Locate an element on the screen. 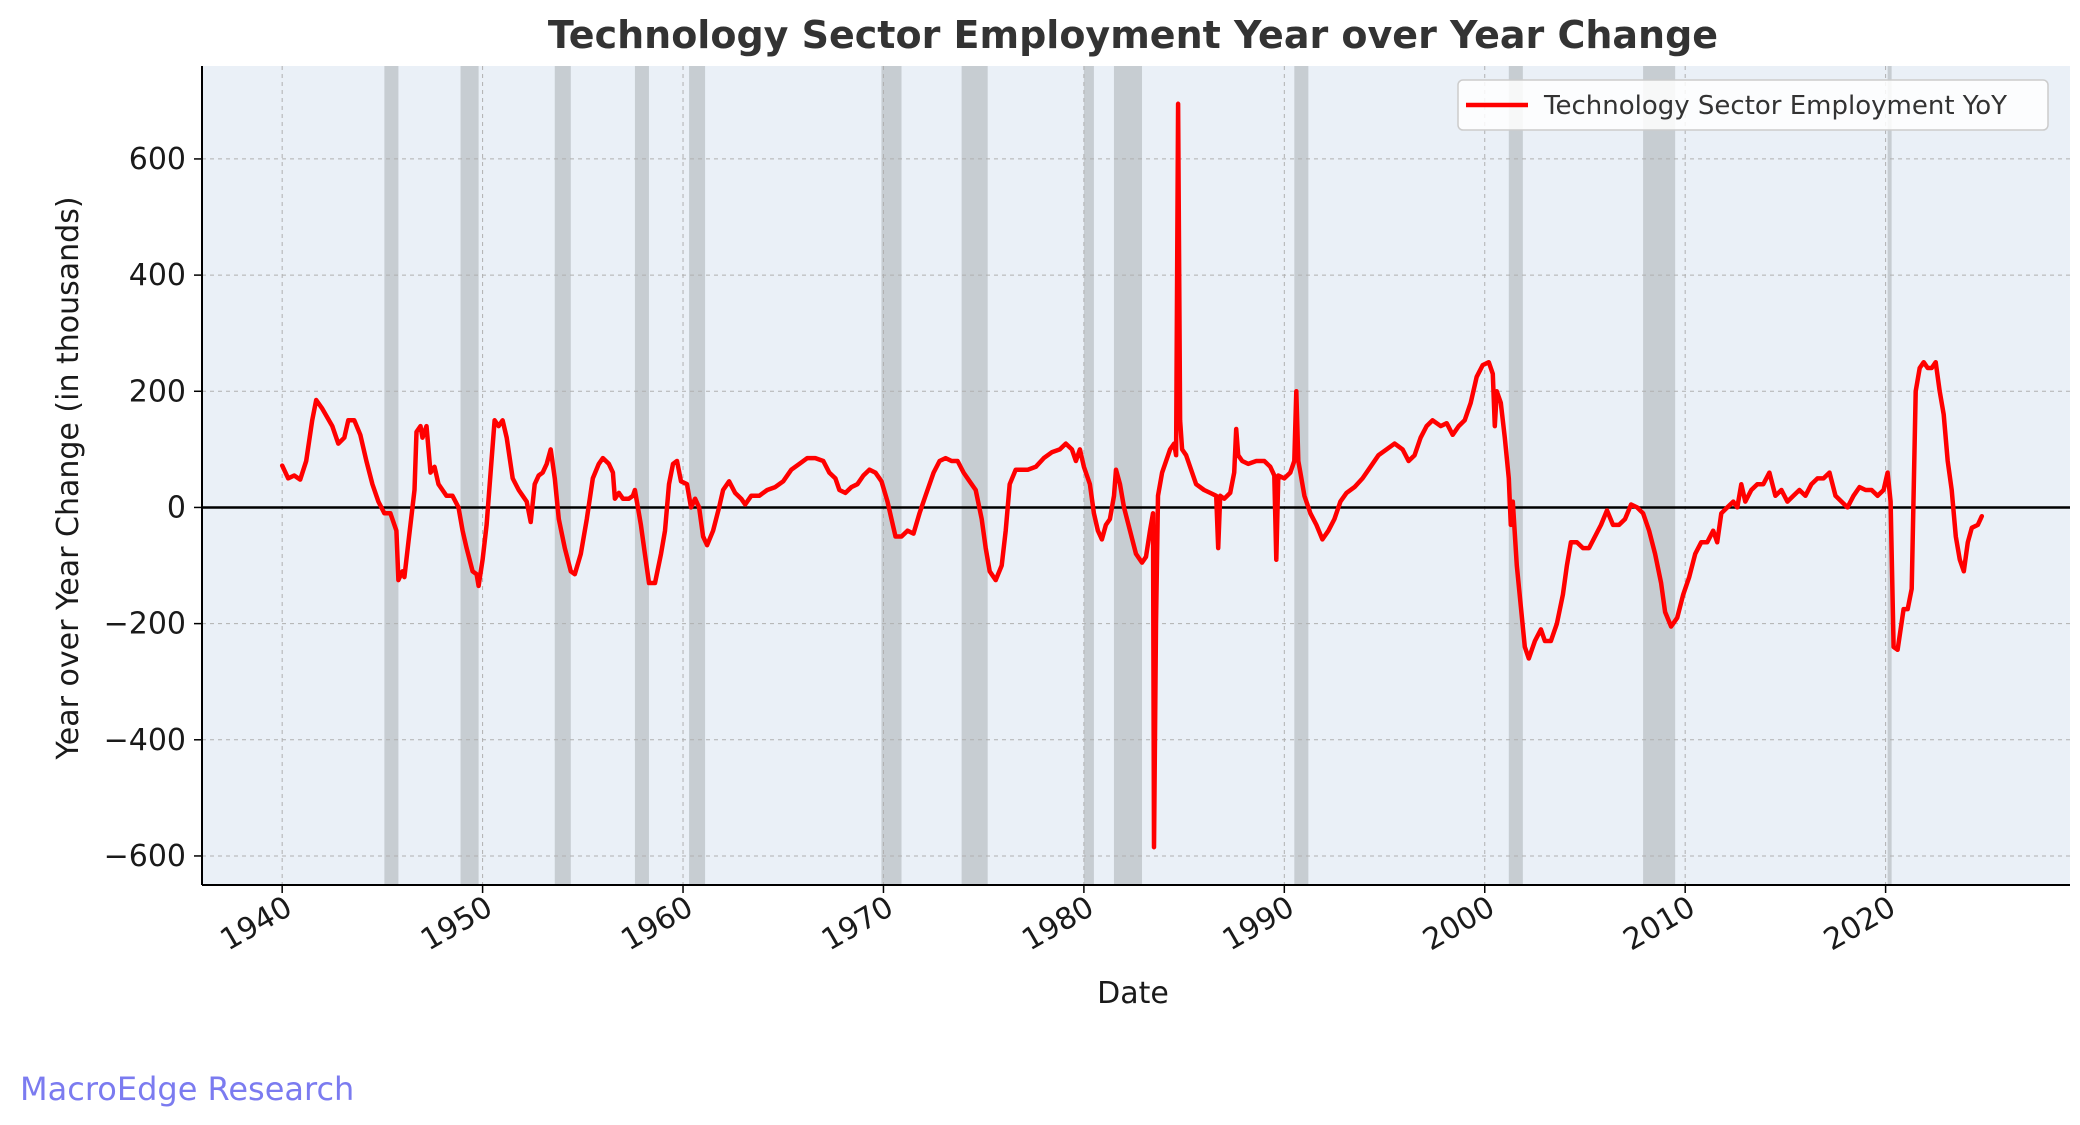 The width and height of the screenshot is (2080, 1125). legend-label: Technology Sector Employment YoY is located at coordinates (1775, 106).